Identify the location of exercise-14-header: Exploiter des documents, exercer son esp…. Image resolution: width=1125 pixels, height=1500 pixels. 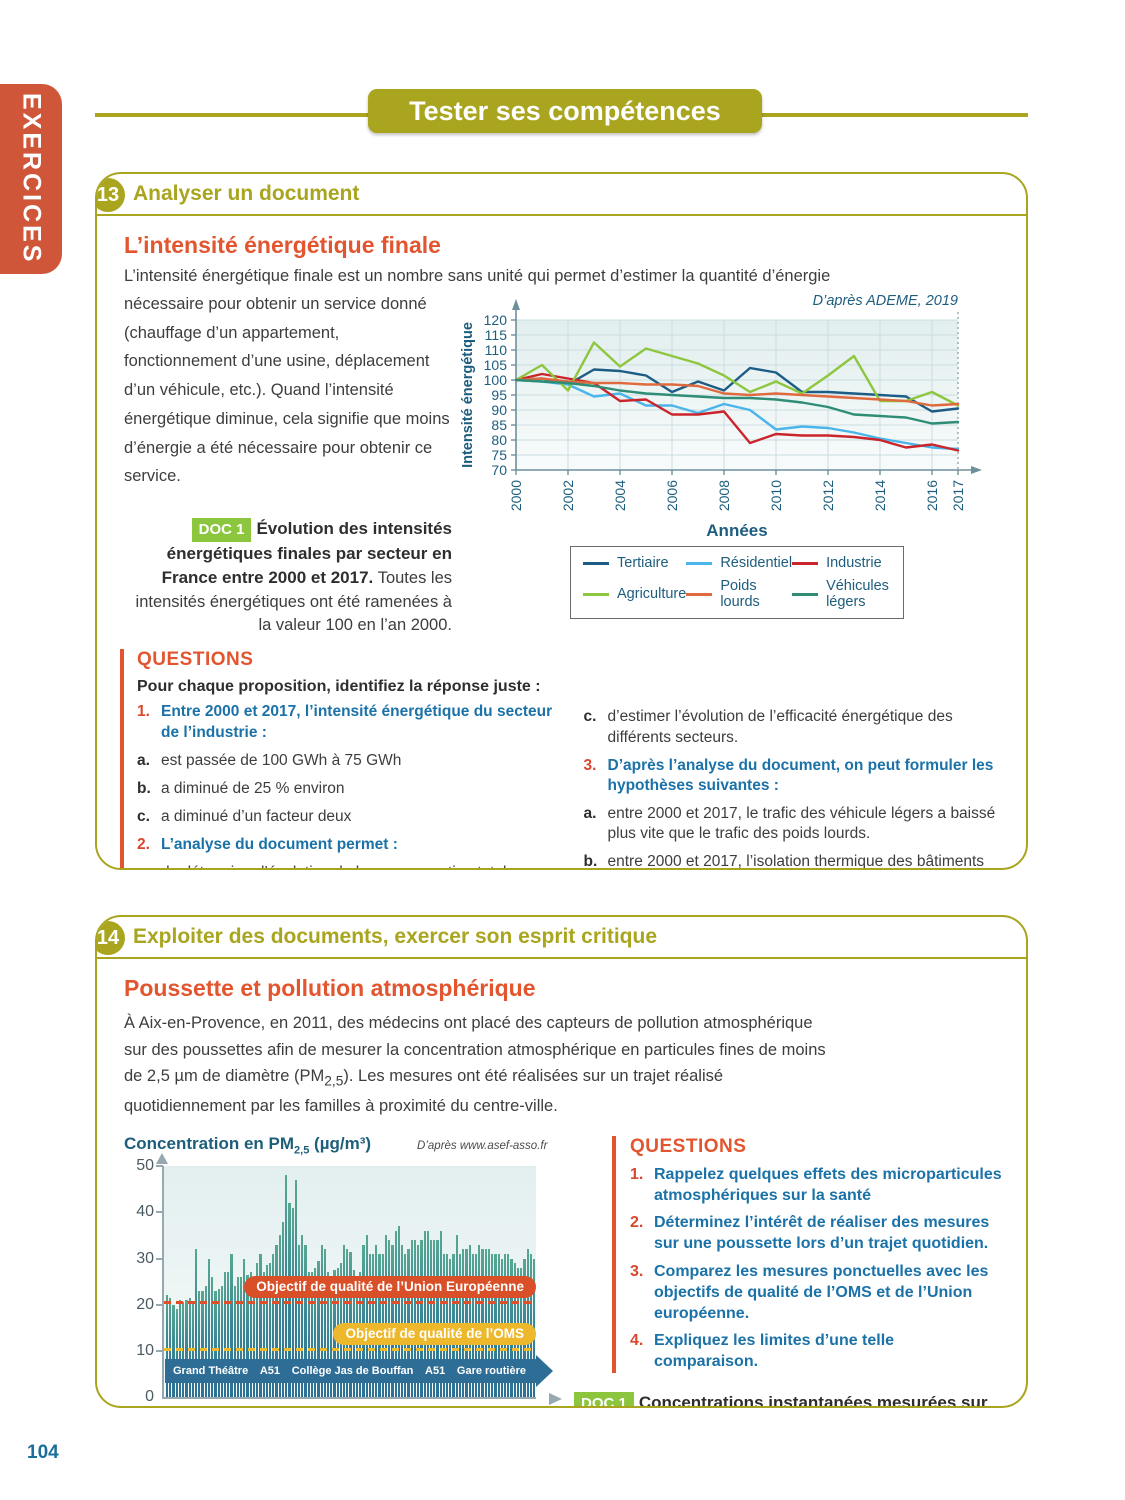
(561, 938).